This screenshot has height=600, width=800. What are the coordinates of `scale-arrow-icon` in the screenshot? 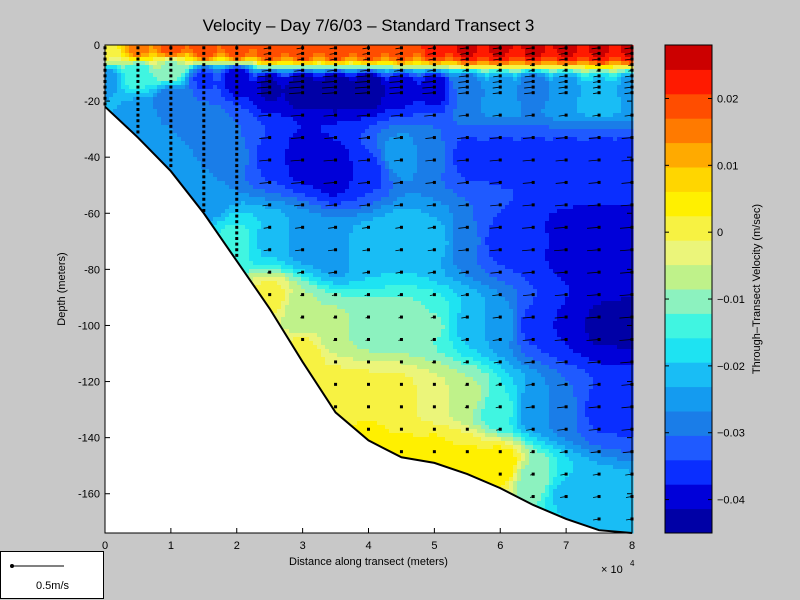 It's located at (37, 566).